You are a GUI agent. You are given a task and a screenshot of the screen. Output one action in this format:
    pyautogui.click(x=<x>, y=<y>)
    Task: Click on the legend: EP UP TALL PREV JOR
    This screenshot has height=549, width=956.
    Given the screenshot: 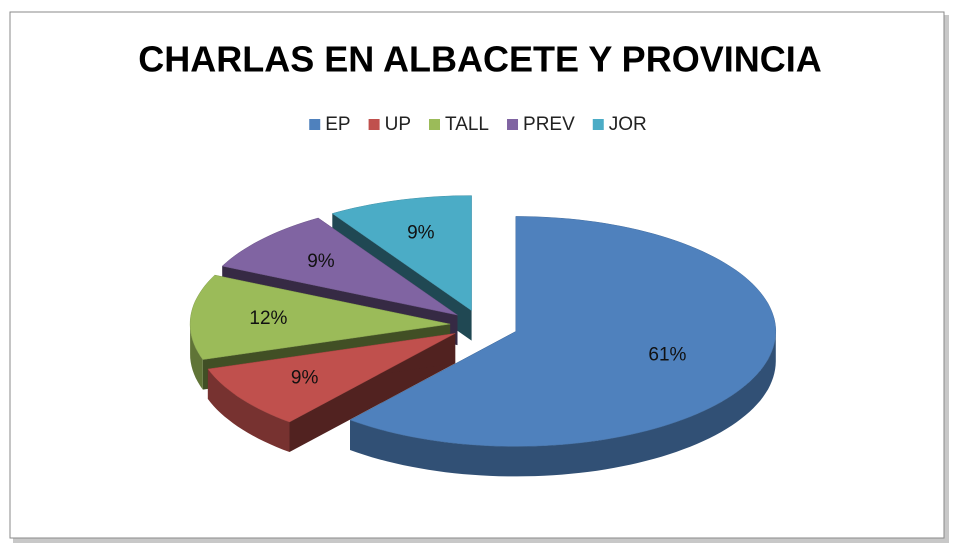 What is the action you would take?
    pyautogui.click(x=478, y=124)
    